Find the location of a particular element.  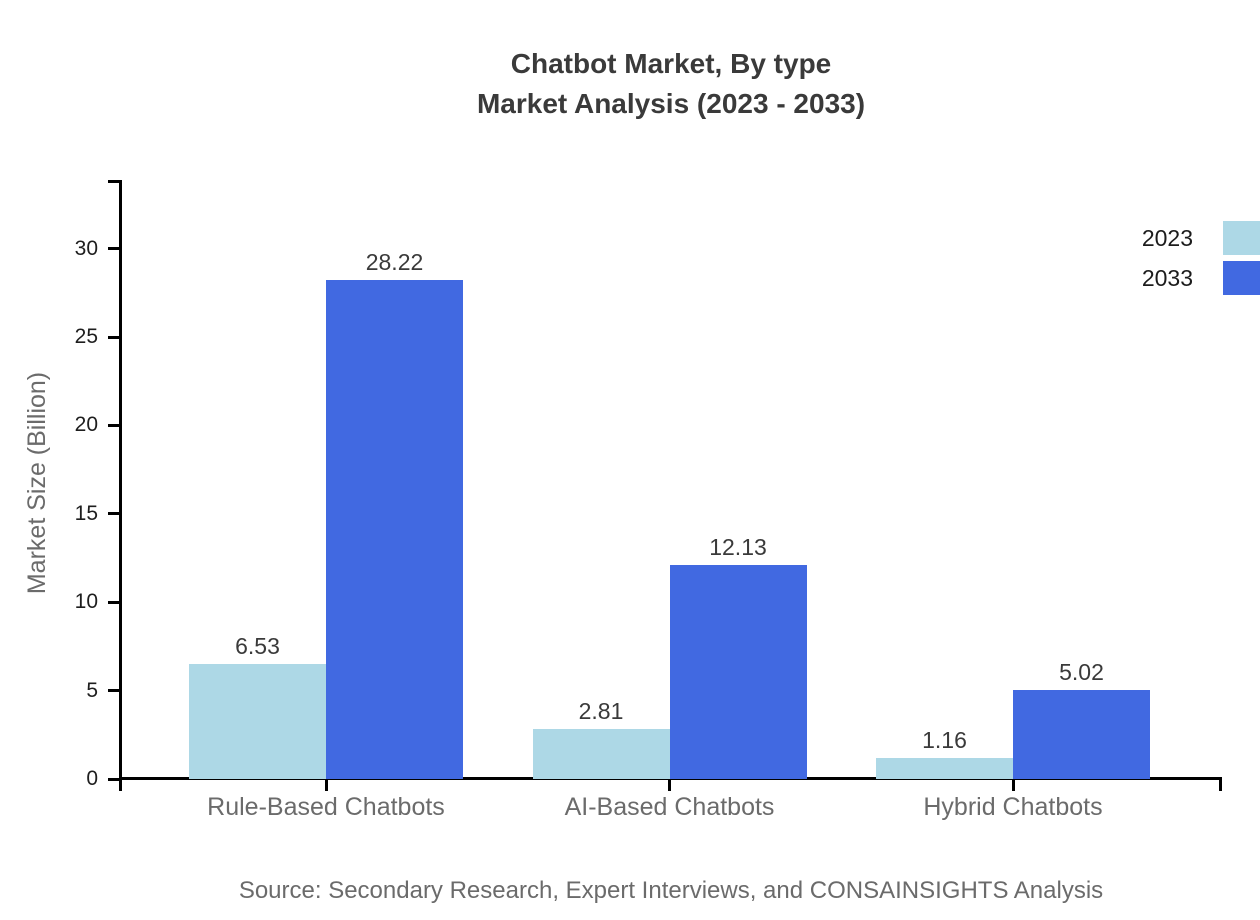

y-axis-line is located at coordinates (120, 485).